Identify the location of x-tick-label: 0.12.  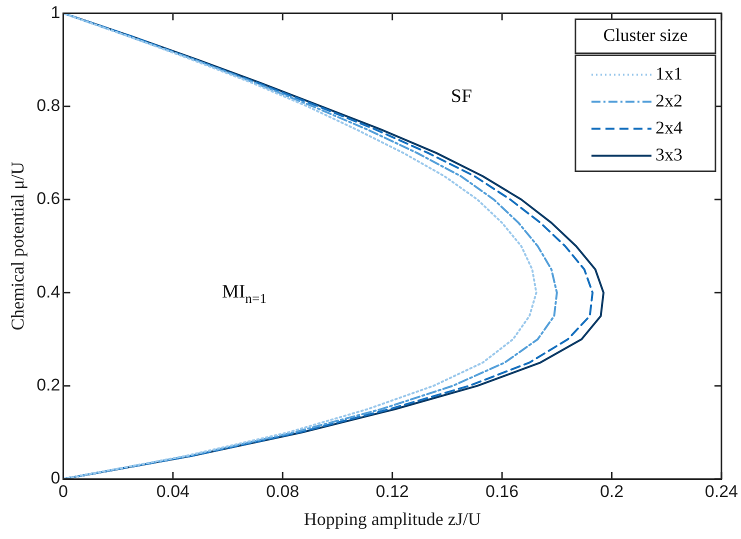
(392, 491).